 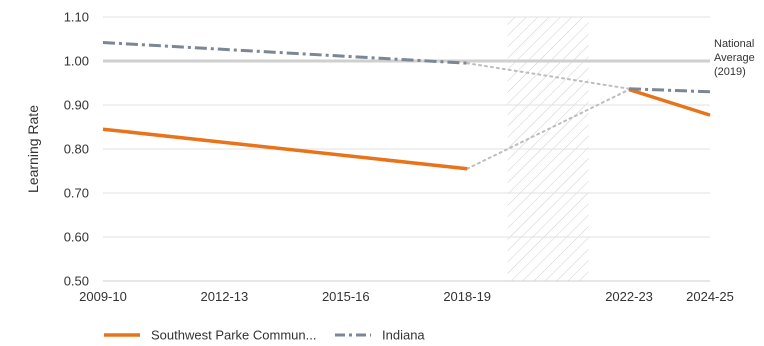 What do you see at coordinates (429, 58) in the screenshot?
I see `national-average-reference: National Average (2019)` at bounding box center [429, 58].